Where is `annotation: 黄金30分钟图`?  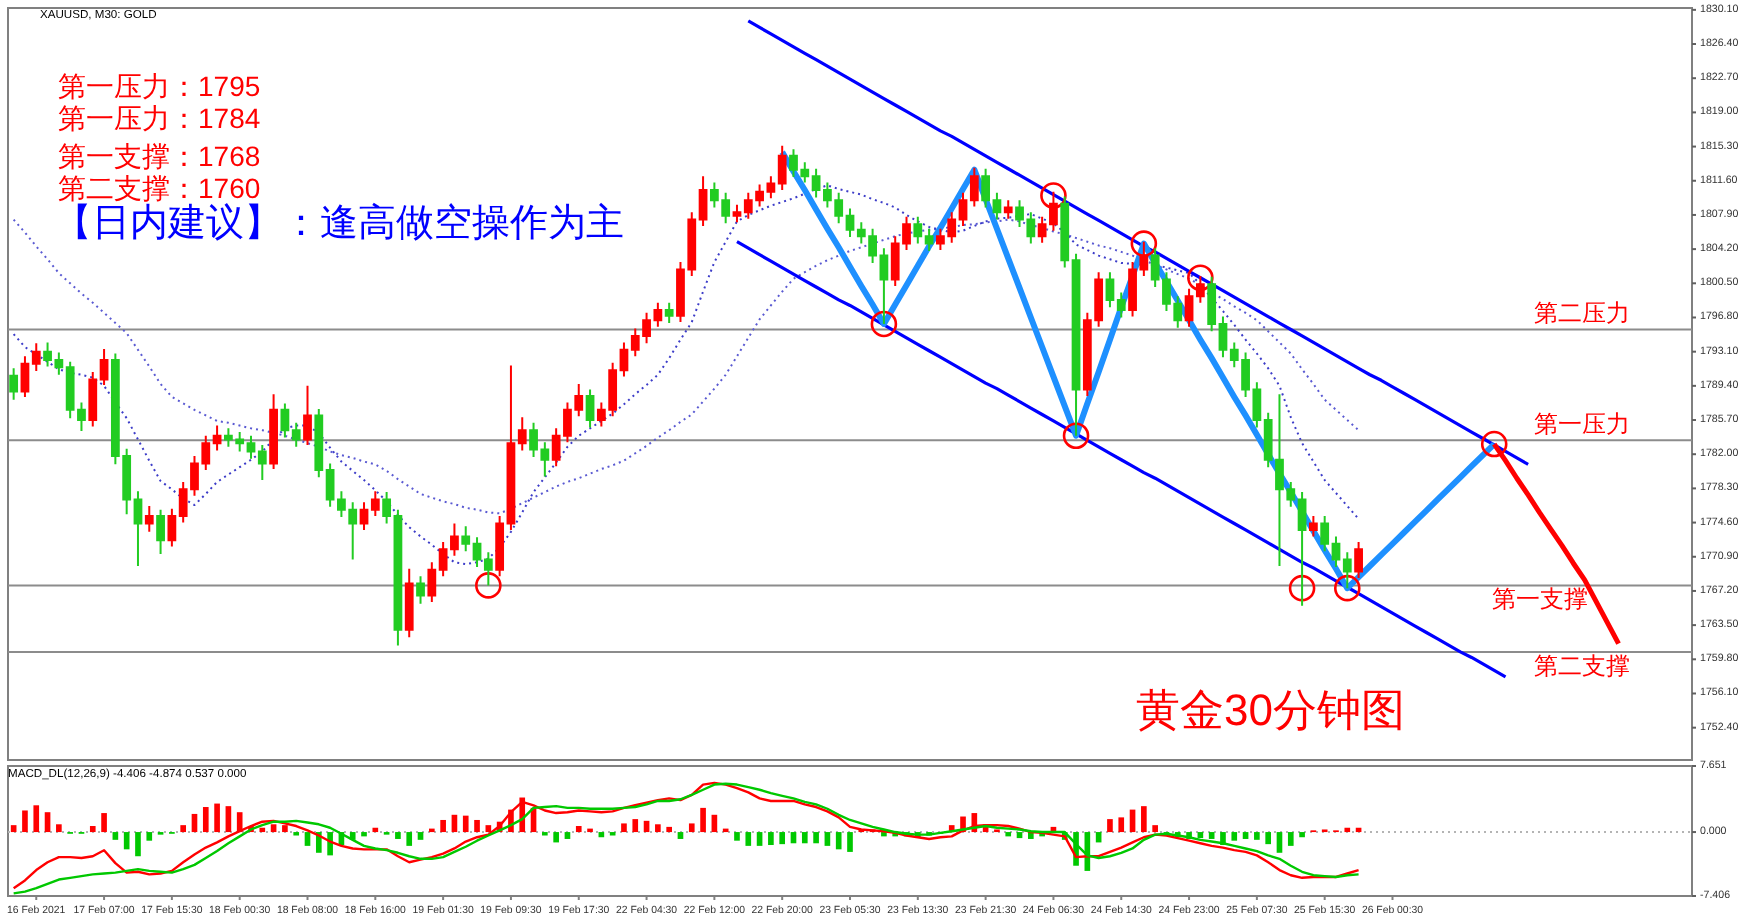
annotation: 黄金30分钟图 is located at coordinates (1270, 710).